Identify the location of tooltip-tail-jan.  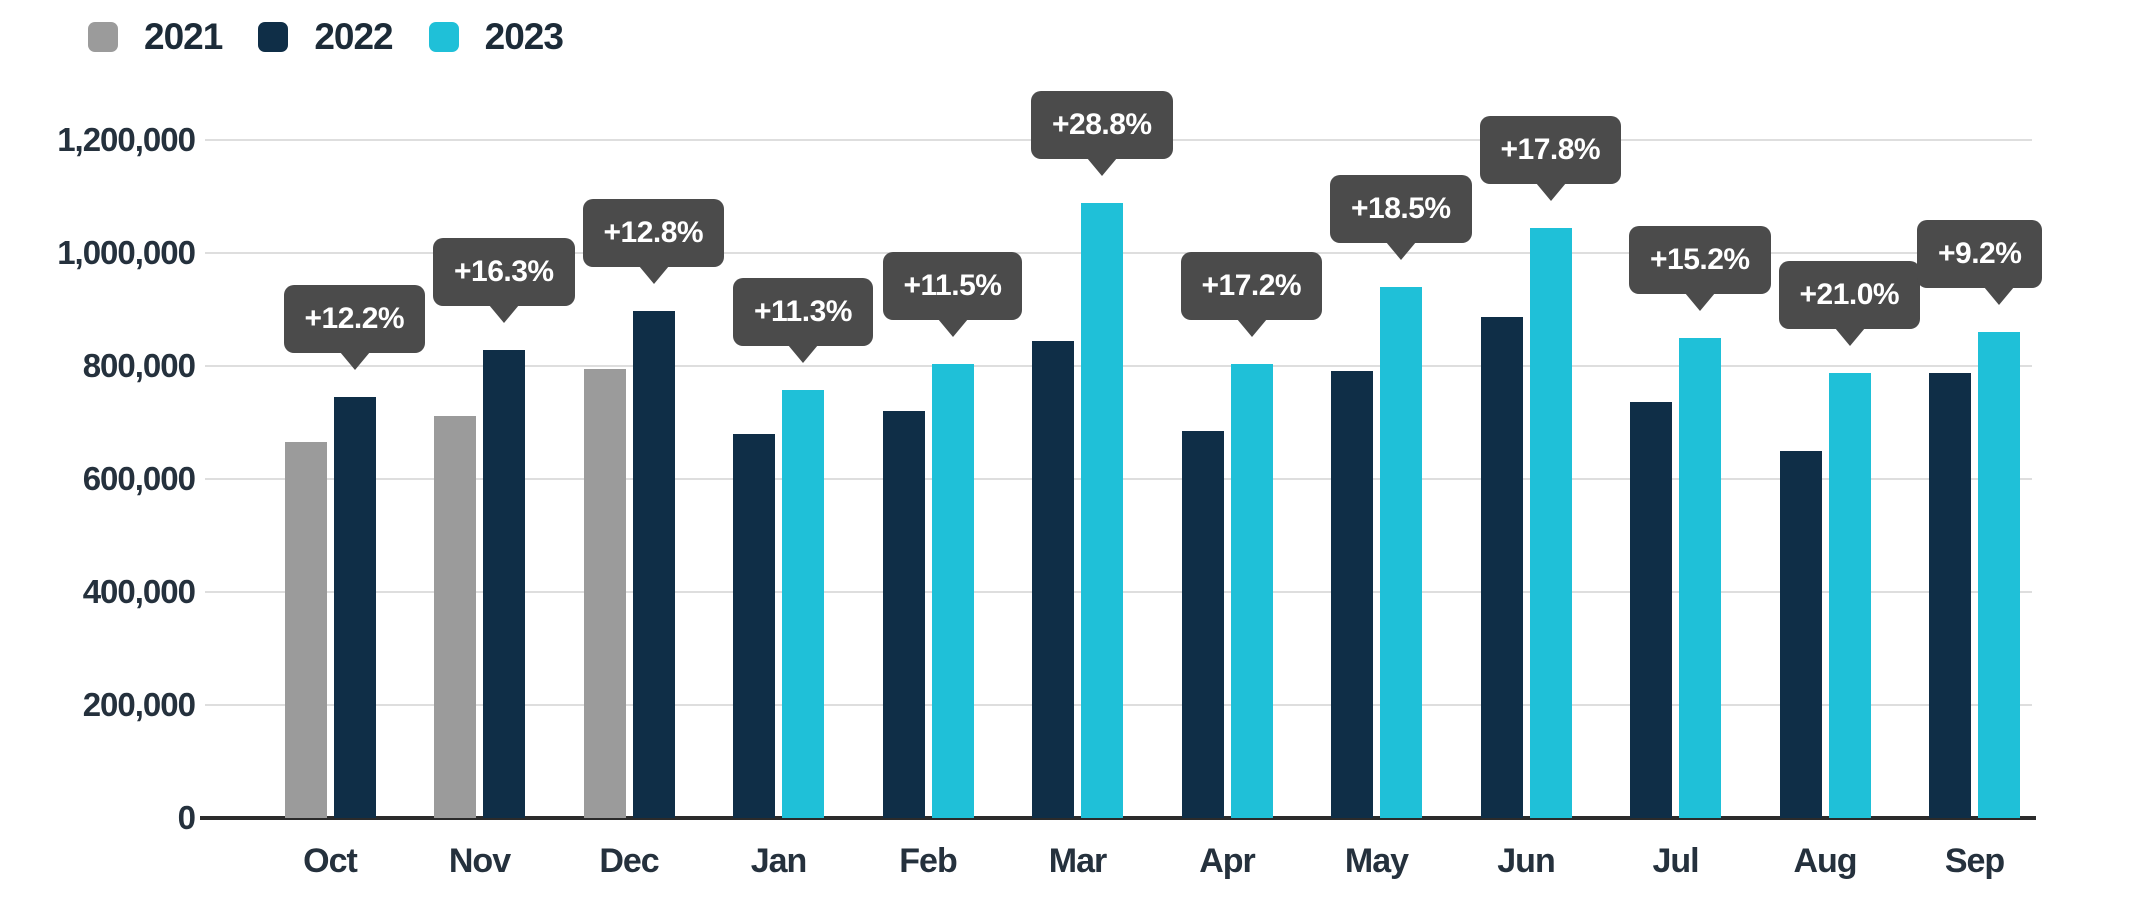
(803, 354).